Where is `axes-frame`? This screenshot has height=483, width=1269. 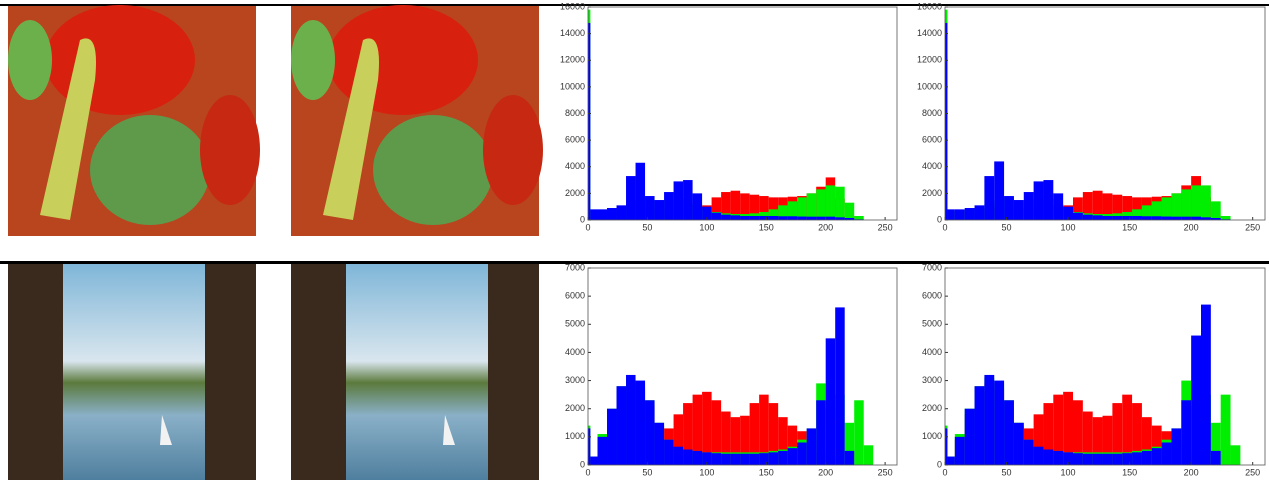 axes-frame is located at coordinates (1105, 366).